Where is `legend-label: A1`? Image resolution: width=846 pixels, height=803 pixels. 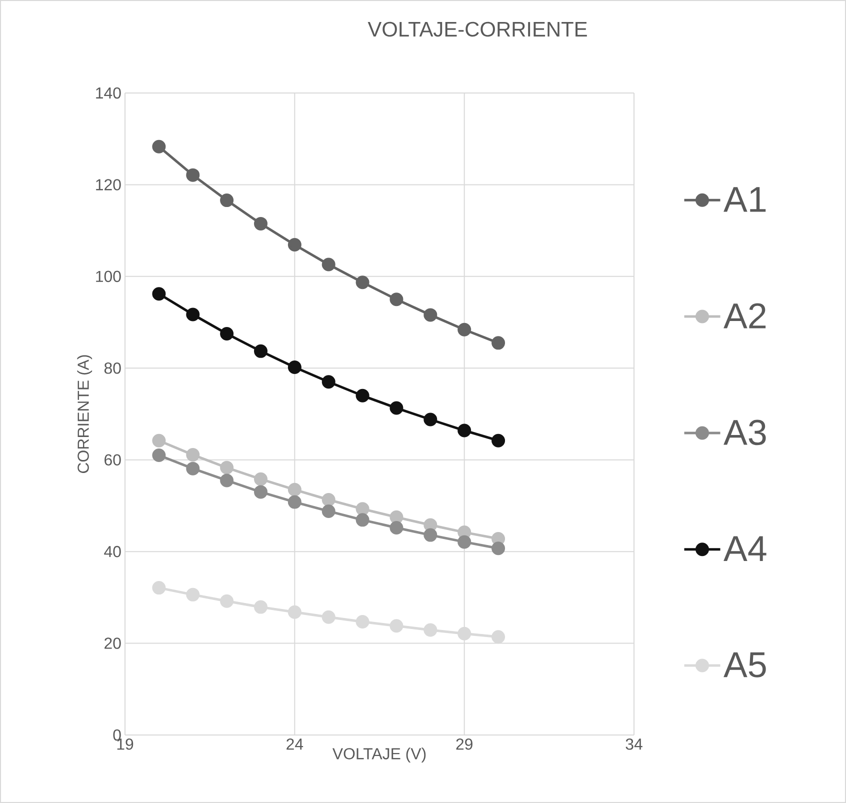 legend-label: A1 is located at coordinates (745, 199).